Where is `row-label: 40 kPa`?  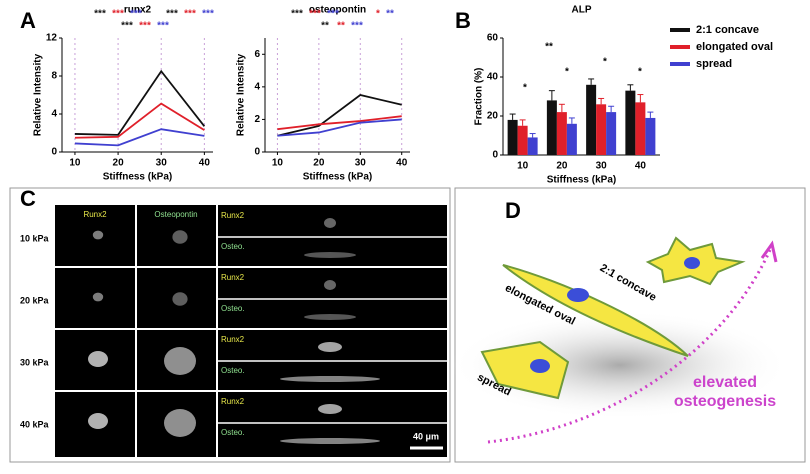
row-label: 40 kPa is located at coordinates (35, 424).